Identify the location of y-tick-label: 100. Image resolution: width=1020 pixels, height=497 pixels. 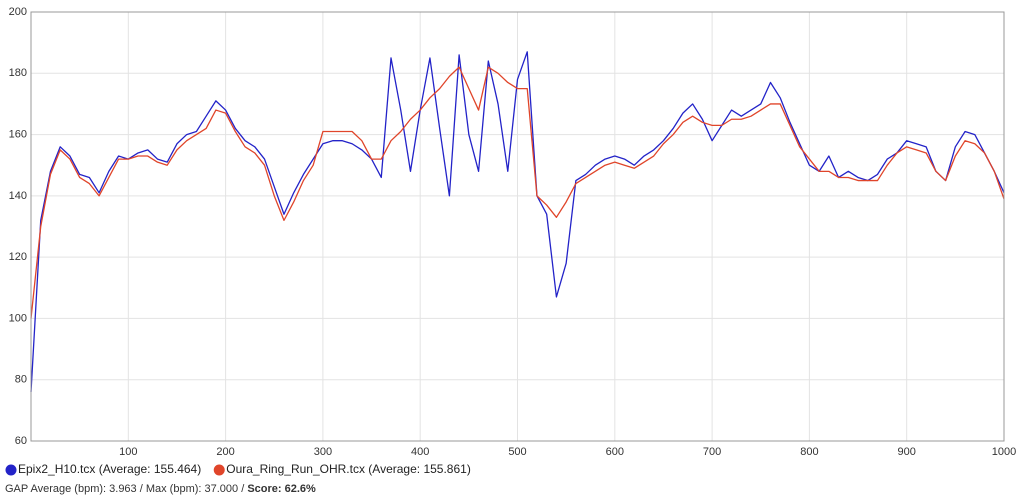
(18, 318).